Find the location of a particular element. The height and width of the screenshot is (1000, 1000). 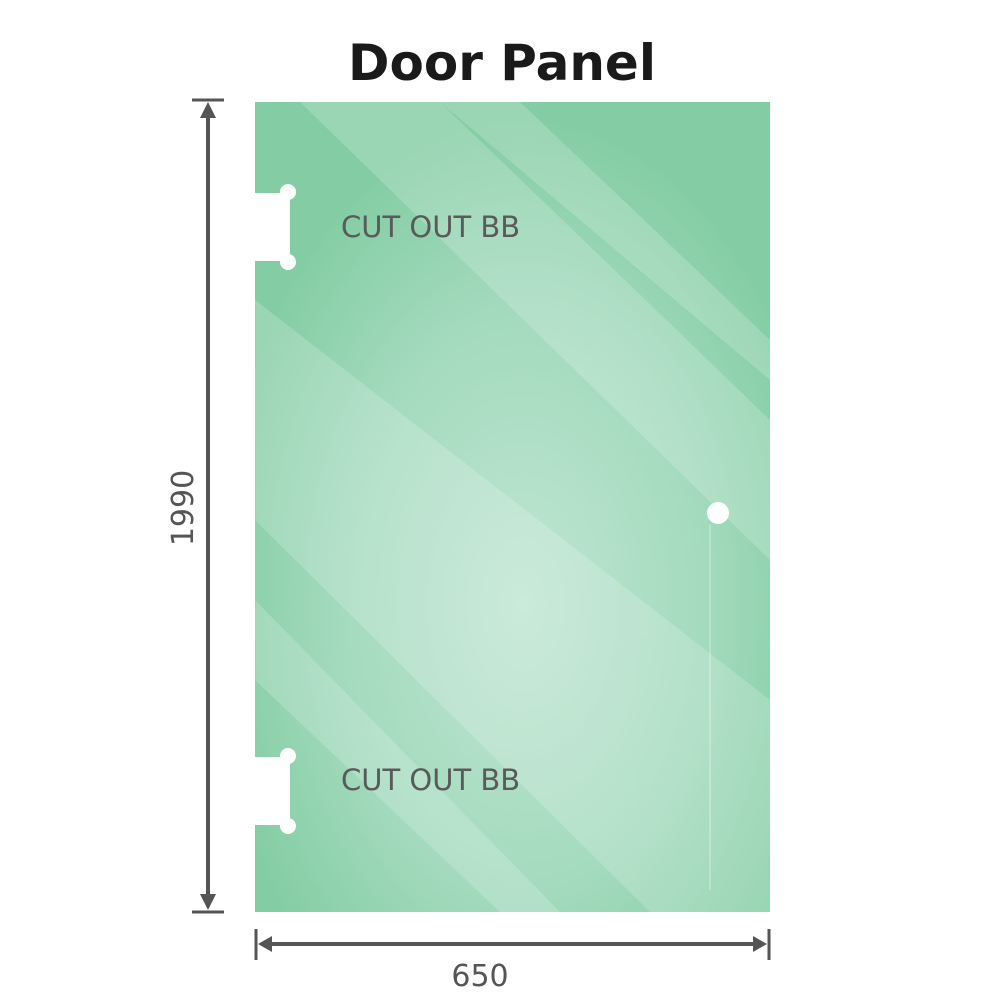

height-dimension-arrow is located at coordinates (208, 506).